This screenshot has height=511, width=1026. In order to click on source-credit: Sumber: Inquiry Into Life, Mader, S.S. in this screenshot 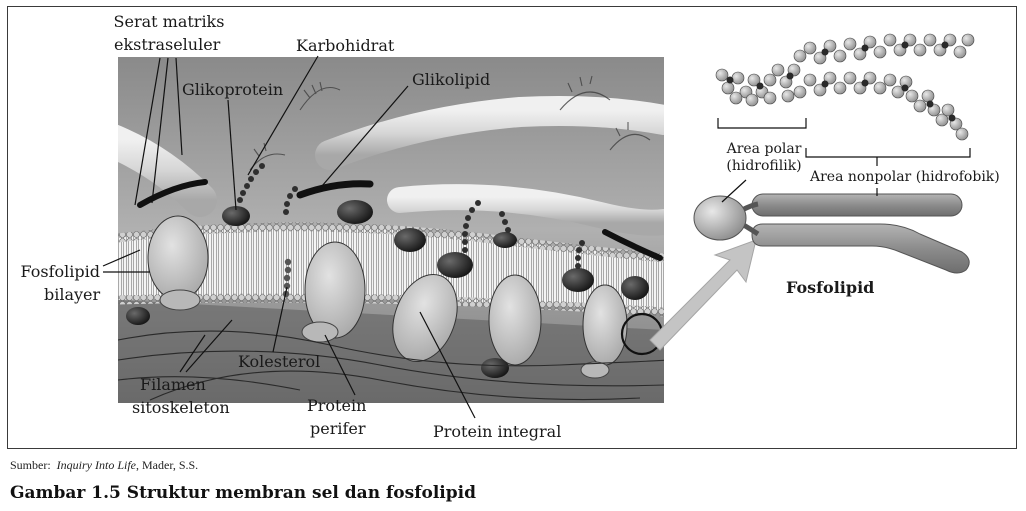, I will do `click(104, 465)`.